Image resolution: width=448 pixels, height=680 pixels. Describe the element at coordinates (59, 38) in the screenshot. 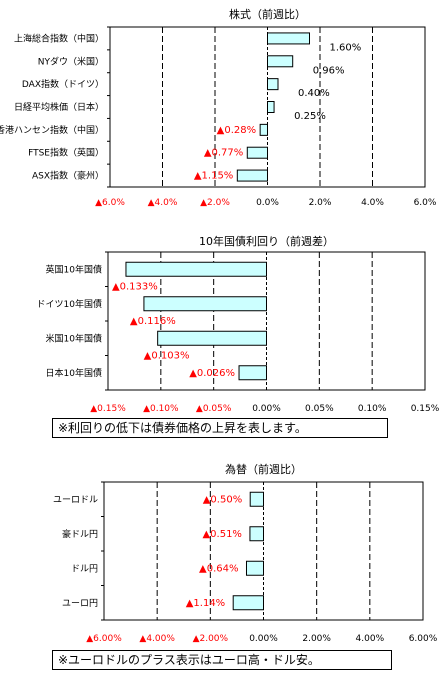

I see `category-label: 上海総合指数（中国）` at that location.